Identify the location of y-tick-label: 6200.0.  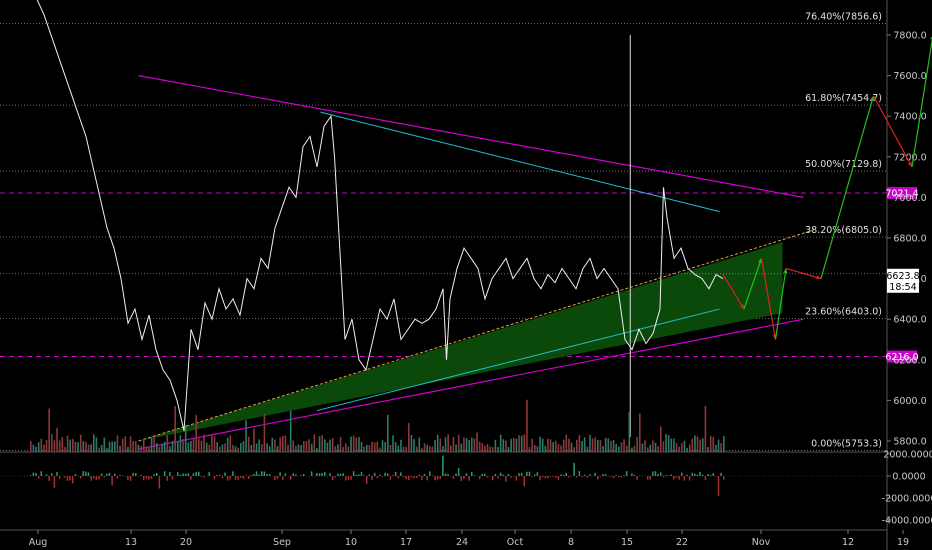
(909, 360).